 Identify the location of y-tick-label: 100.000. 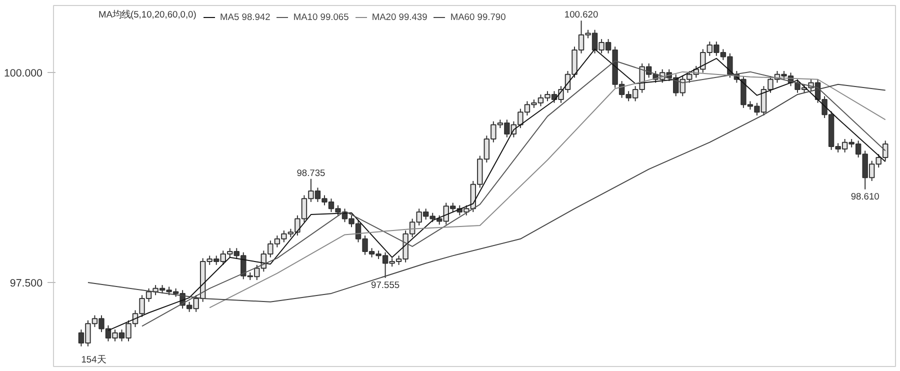
(23, 74).